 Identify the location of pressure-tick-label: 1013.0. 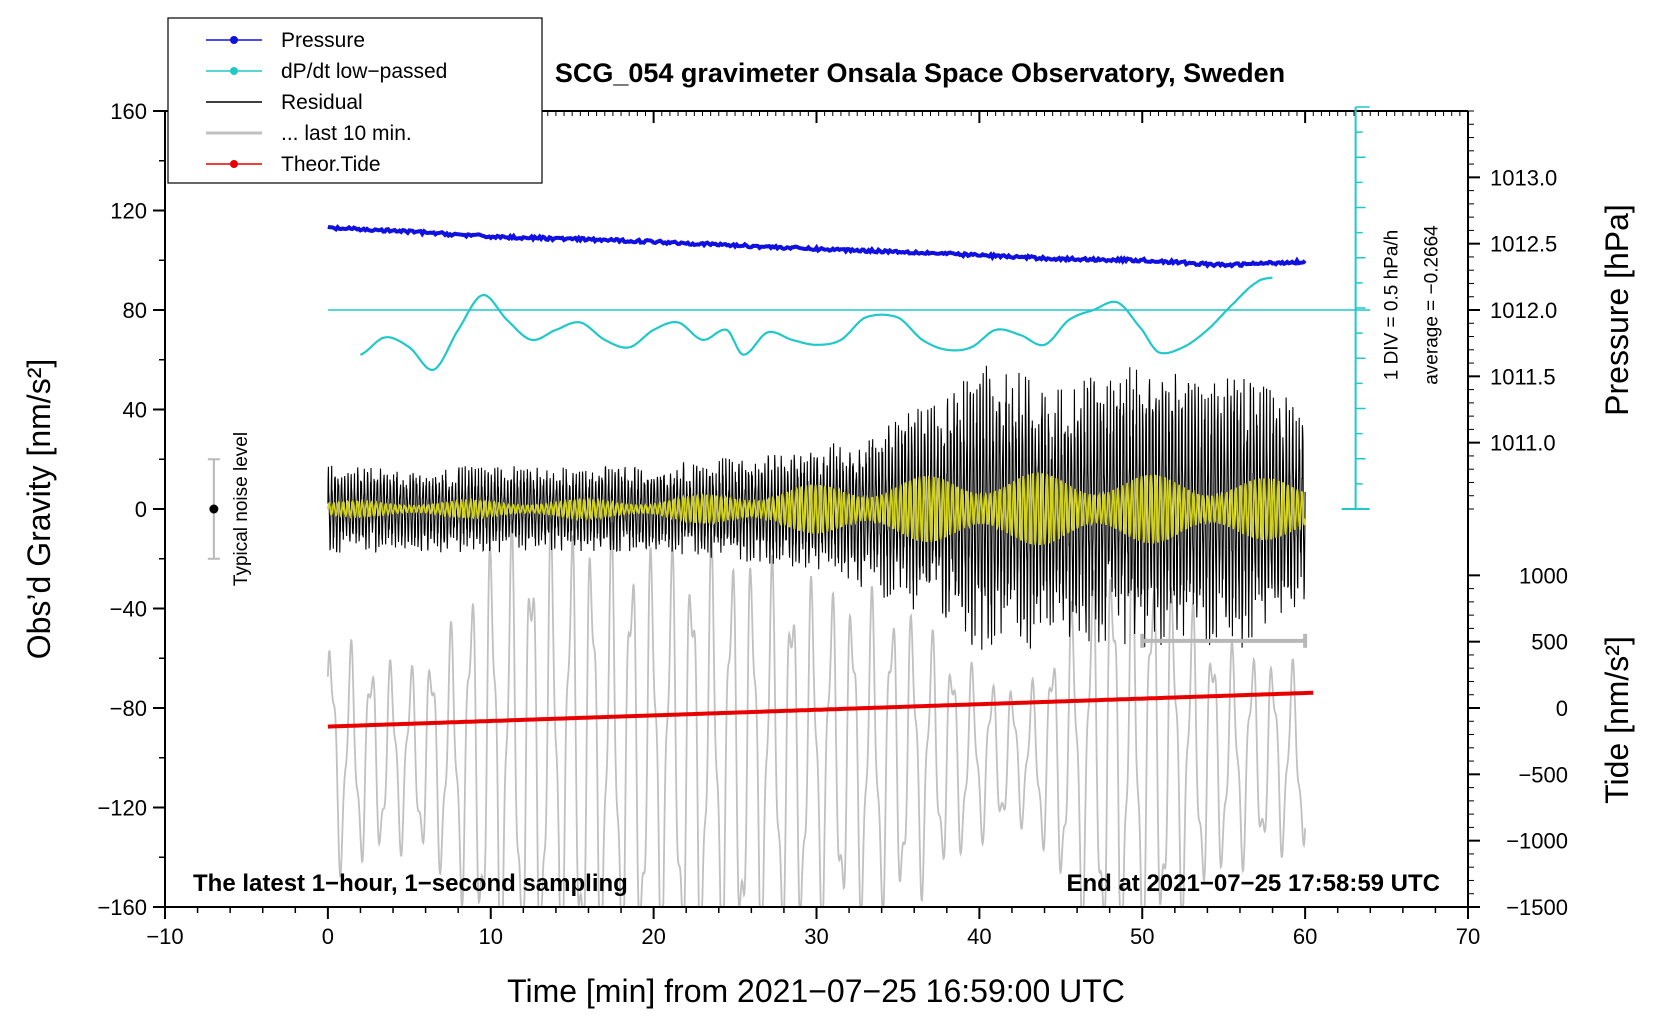
(1523, 177).